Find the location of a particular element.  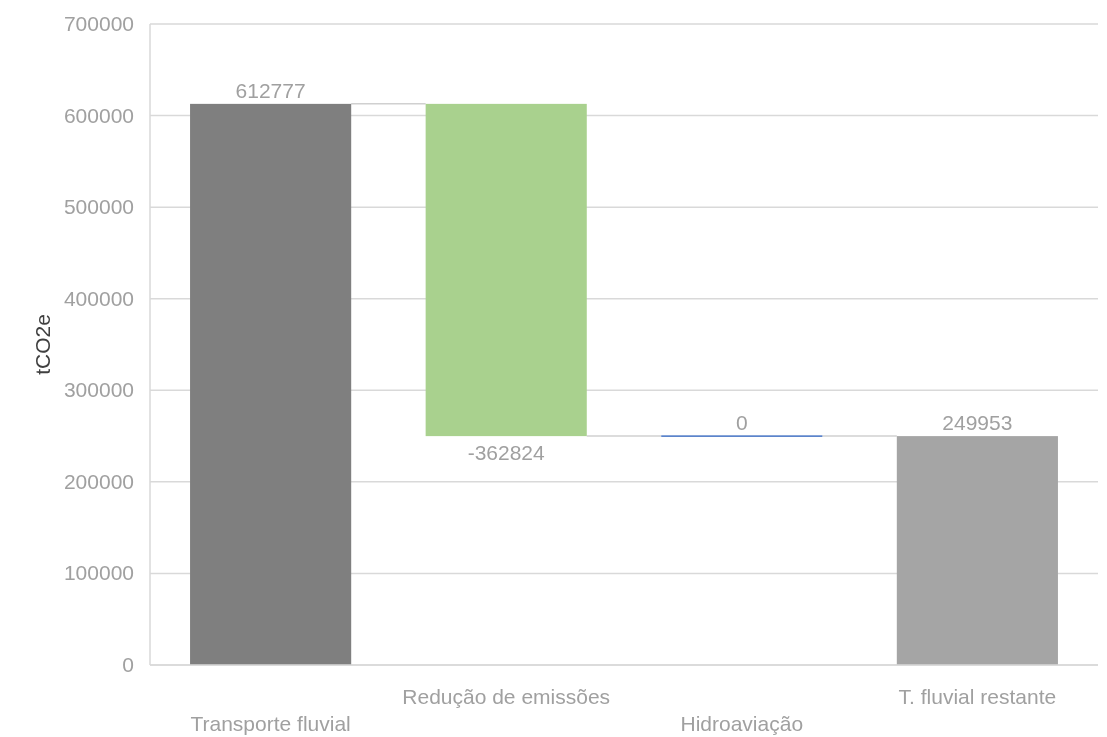

y-tick-label: 400000 is located at coordinates (98, 298).